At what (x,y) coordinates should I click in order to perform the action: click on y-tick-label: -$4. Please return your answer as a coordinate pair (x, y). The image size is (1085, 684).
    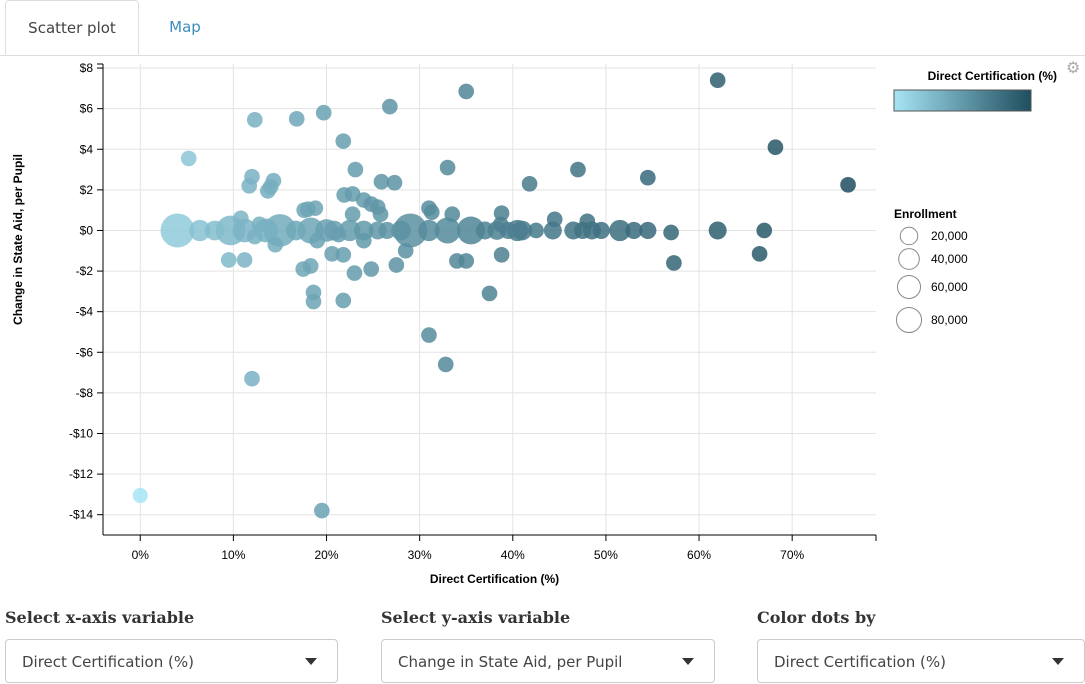
    Looking at the image, I should click on (85, 312).